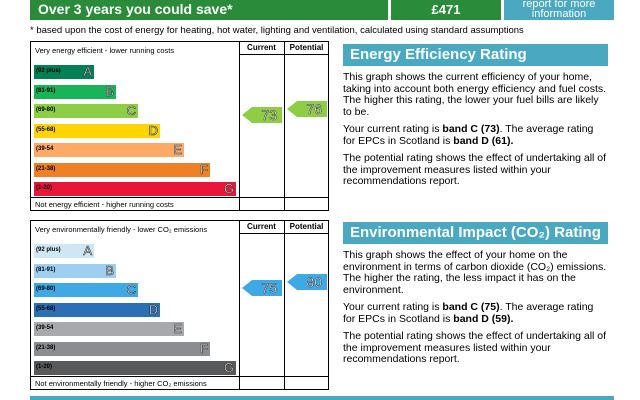 This screenshot has height=400, width=640. What do you see at coordinates (322, 398) in the screenshot?
I see `bottom-banner` at bounding box center [322, 398].